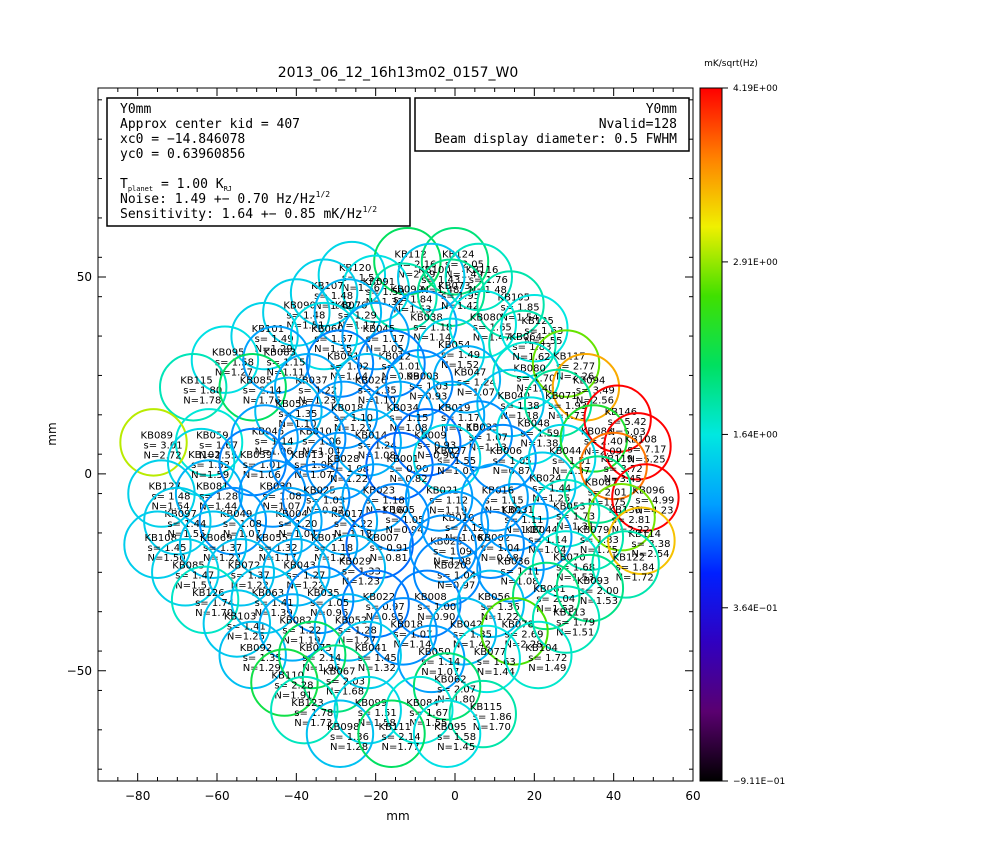 This screenshot has width=993, height=856. What do you see at coordinates (355, 561) in the screenshot?
I see `beam-kid-label: KB029` at bounding box center [355, 561].